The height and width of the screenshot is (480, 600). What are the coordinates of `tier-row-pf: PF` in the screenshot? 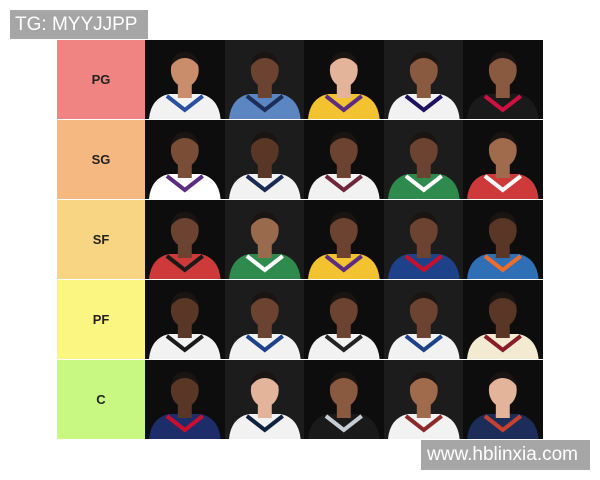 It's located at (300, 319).